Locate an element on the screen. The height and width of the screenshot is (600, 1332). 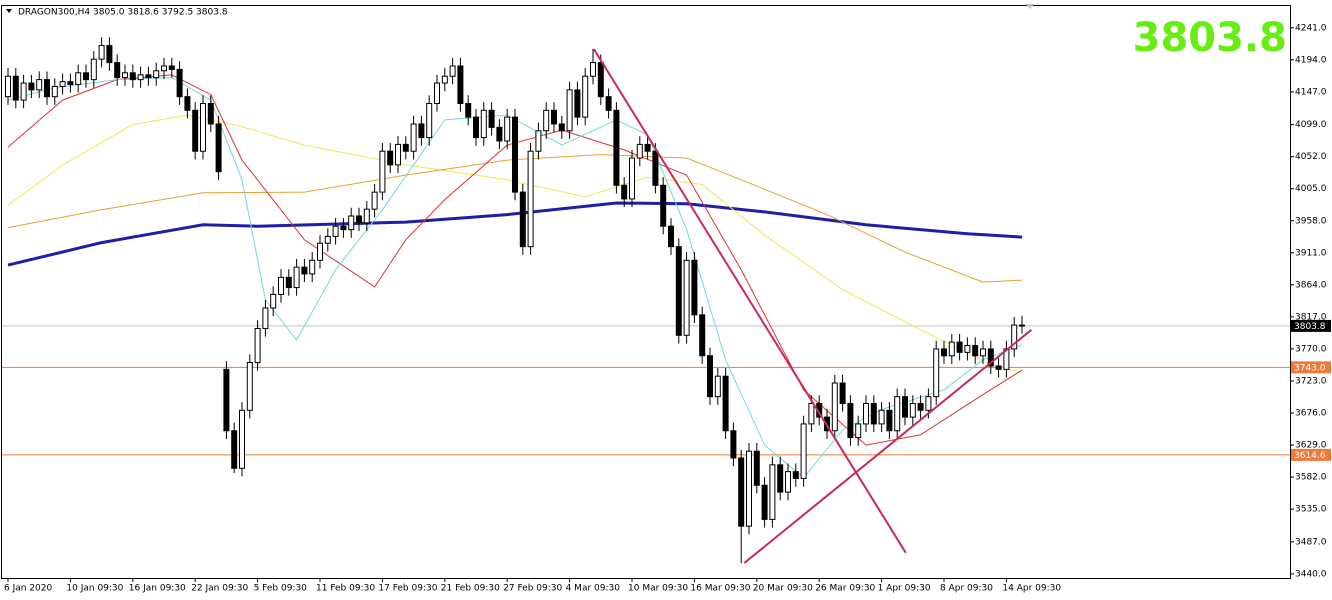
x-tick-label: 14 Apr 09:30 is located at coordinates (1031, 589).